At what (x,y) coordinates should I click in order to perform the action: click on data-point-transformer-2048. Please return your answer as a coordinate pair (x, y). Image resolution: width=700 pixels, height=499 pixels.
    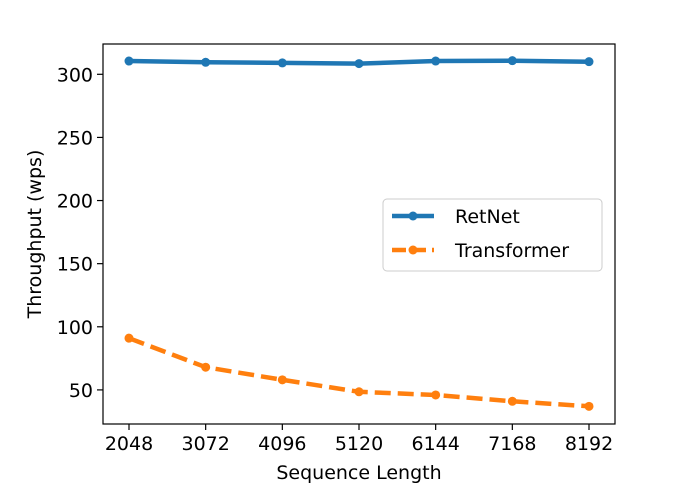
    Looking at the image, I should click on (129, 338).